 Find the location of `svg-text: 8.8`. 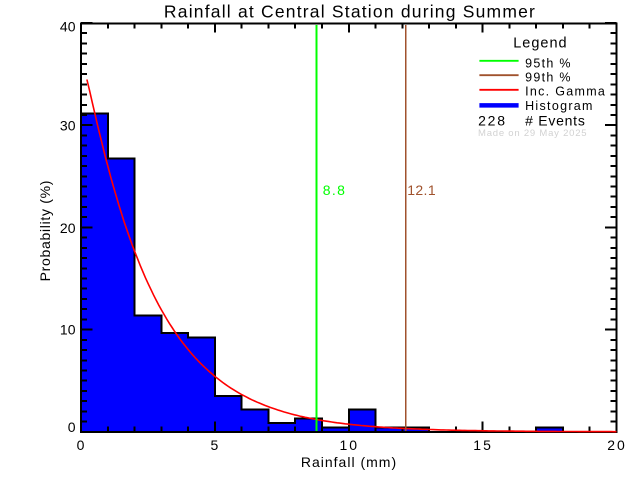

svg-text: 8.8 is located at coordinates (334, 190).